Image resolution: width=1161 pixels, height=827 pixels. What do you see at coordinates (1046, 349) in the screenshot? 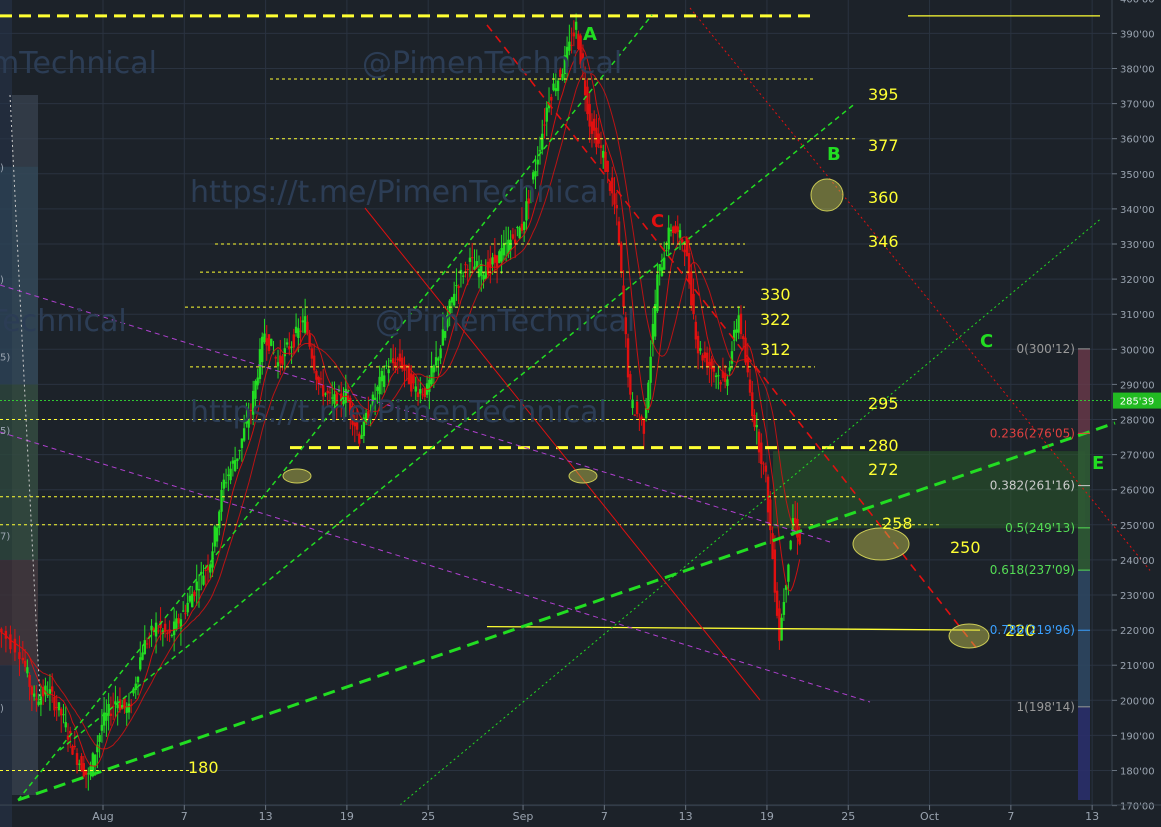
I see `fib-label: 0(300'12)` at bounding box center [1046, 349].